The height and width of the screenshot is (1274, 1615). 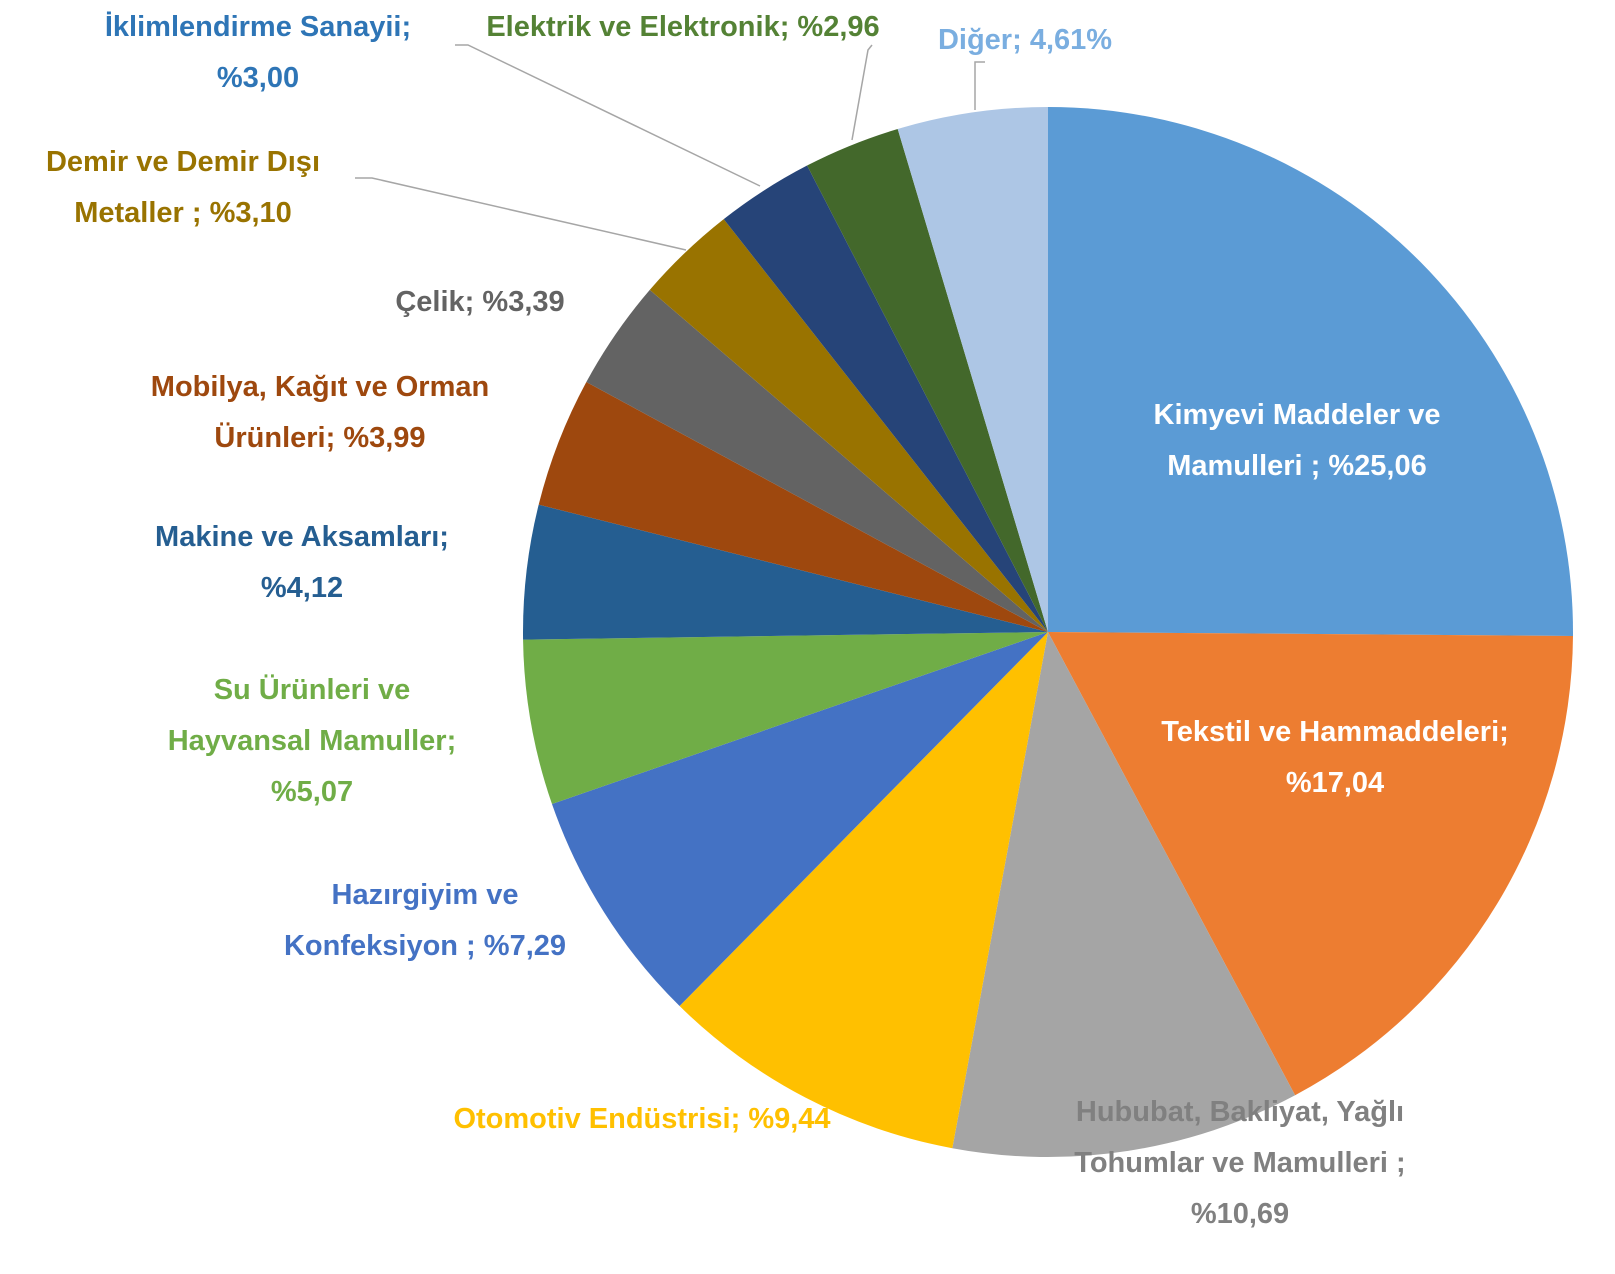 What do you see at coordinates (1240, 1214) in the screenshot?
I see `value-label: %10,69` at bounding box center [1240, 1214].